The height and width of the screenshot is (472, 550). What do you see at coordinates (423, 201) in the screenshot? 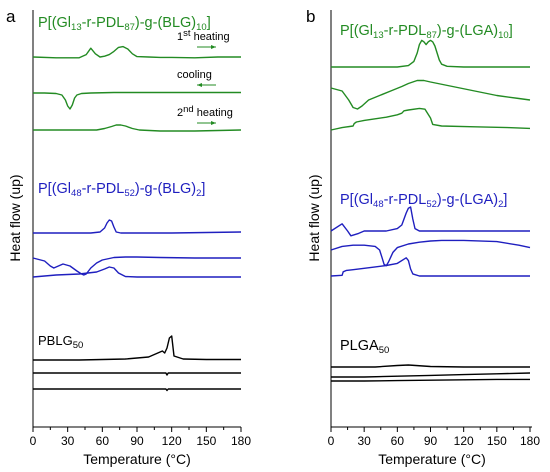
I see `panel-b-sample-label-2: P[(Gl48-r-PDL52)-g-(LGA)2]` at bounding box center [423, 201].